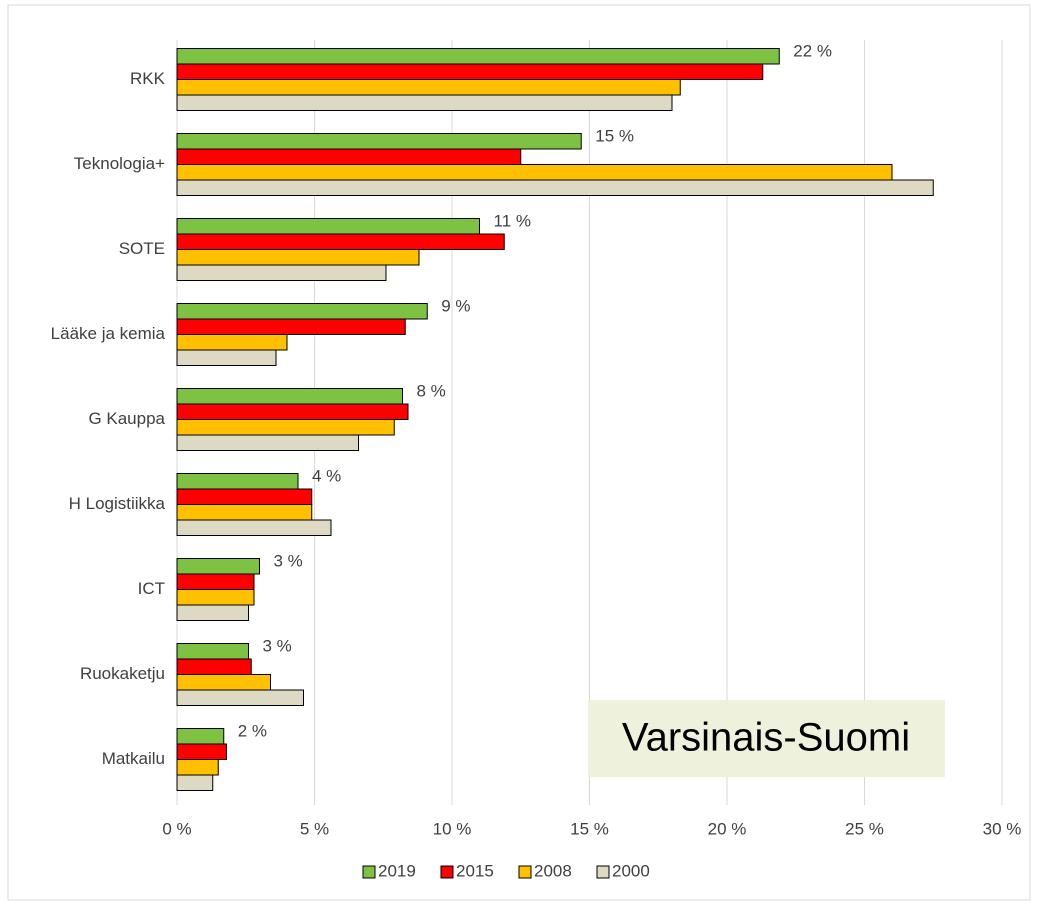  What do you see at coordinates (326, 476) in the screenshot?
I see `data-label: 4 %` at bounding box center [326, 476].